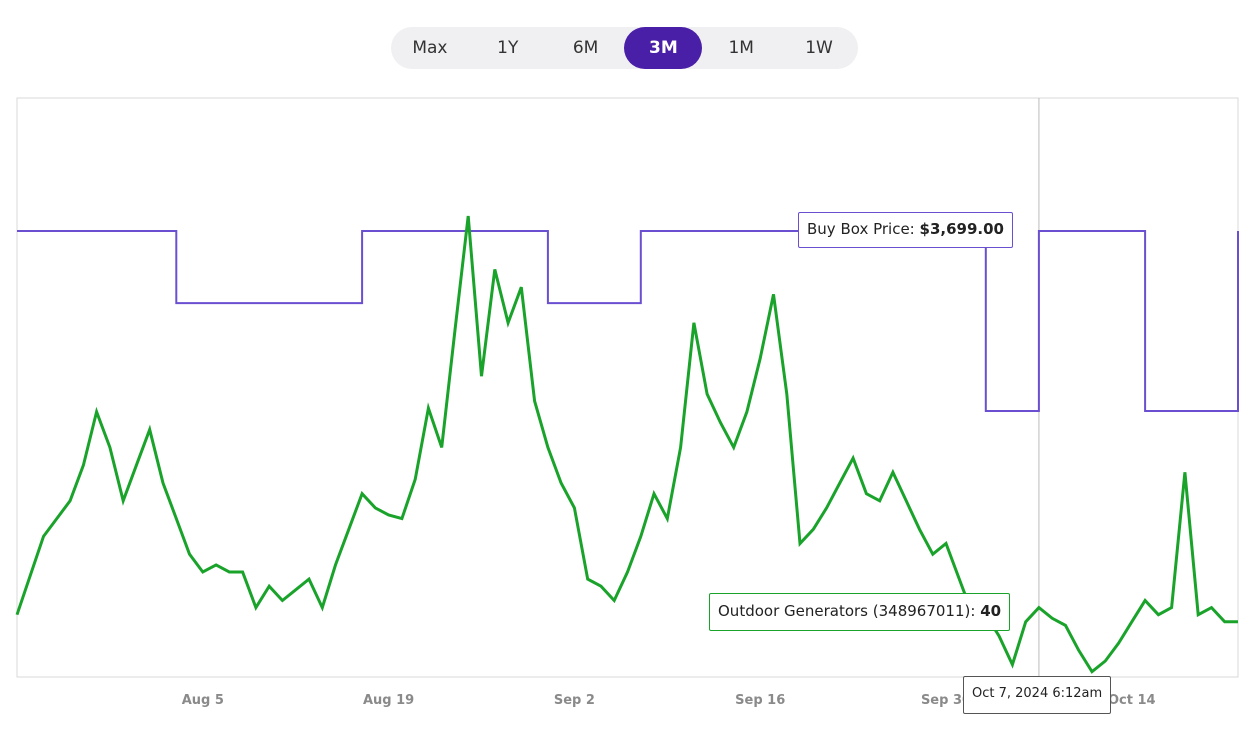  I want to click on range-button-1m: 1M, so click(741, 48).